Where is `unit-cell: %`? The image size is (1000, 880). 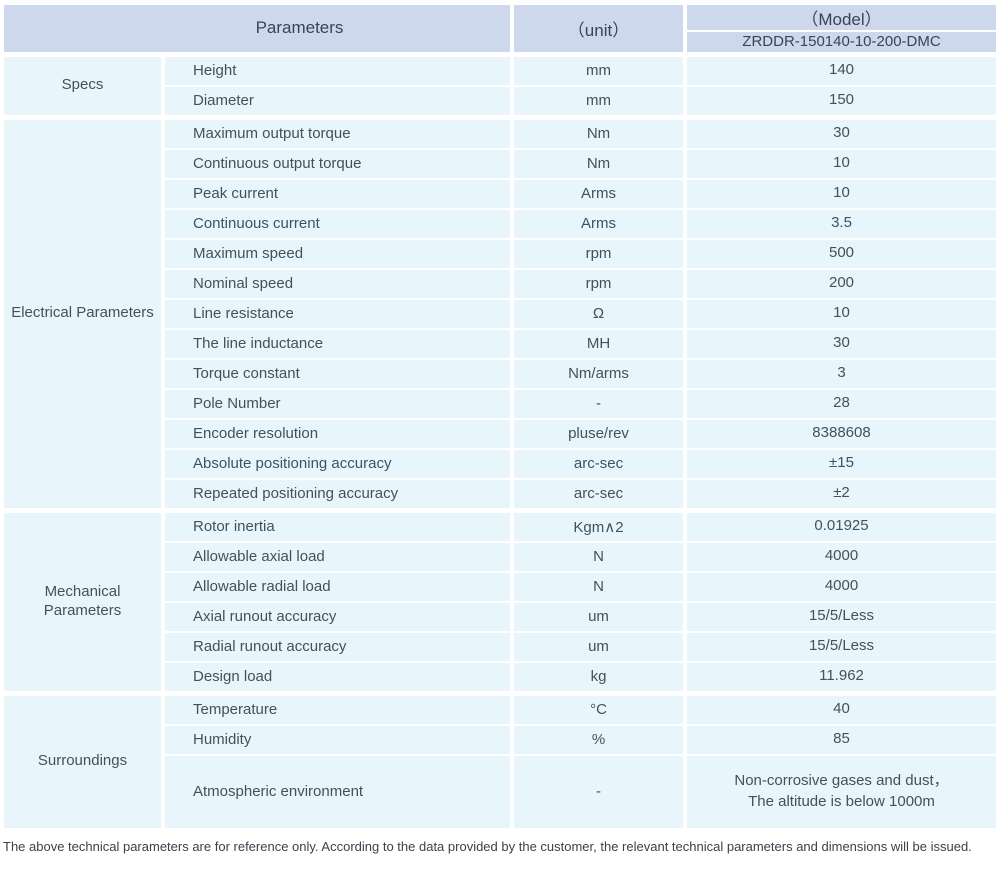 unit-cell: % is located at coordinates (598, 739).